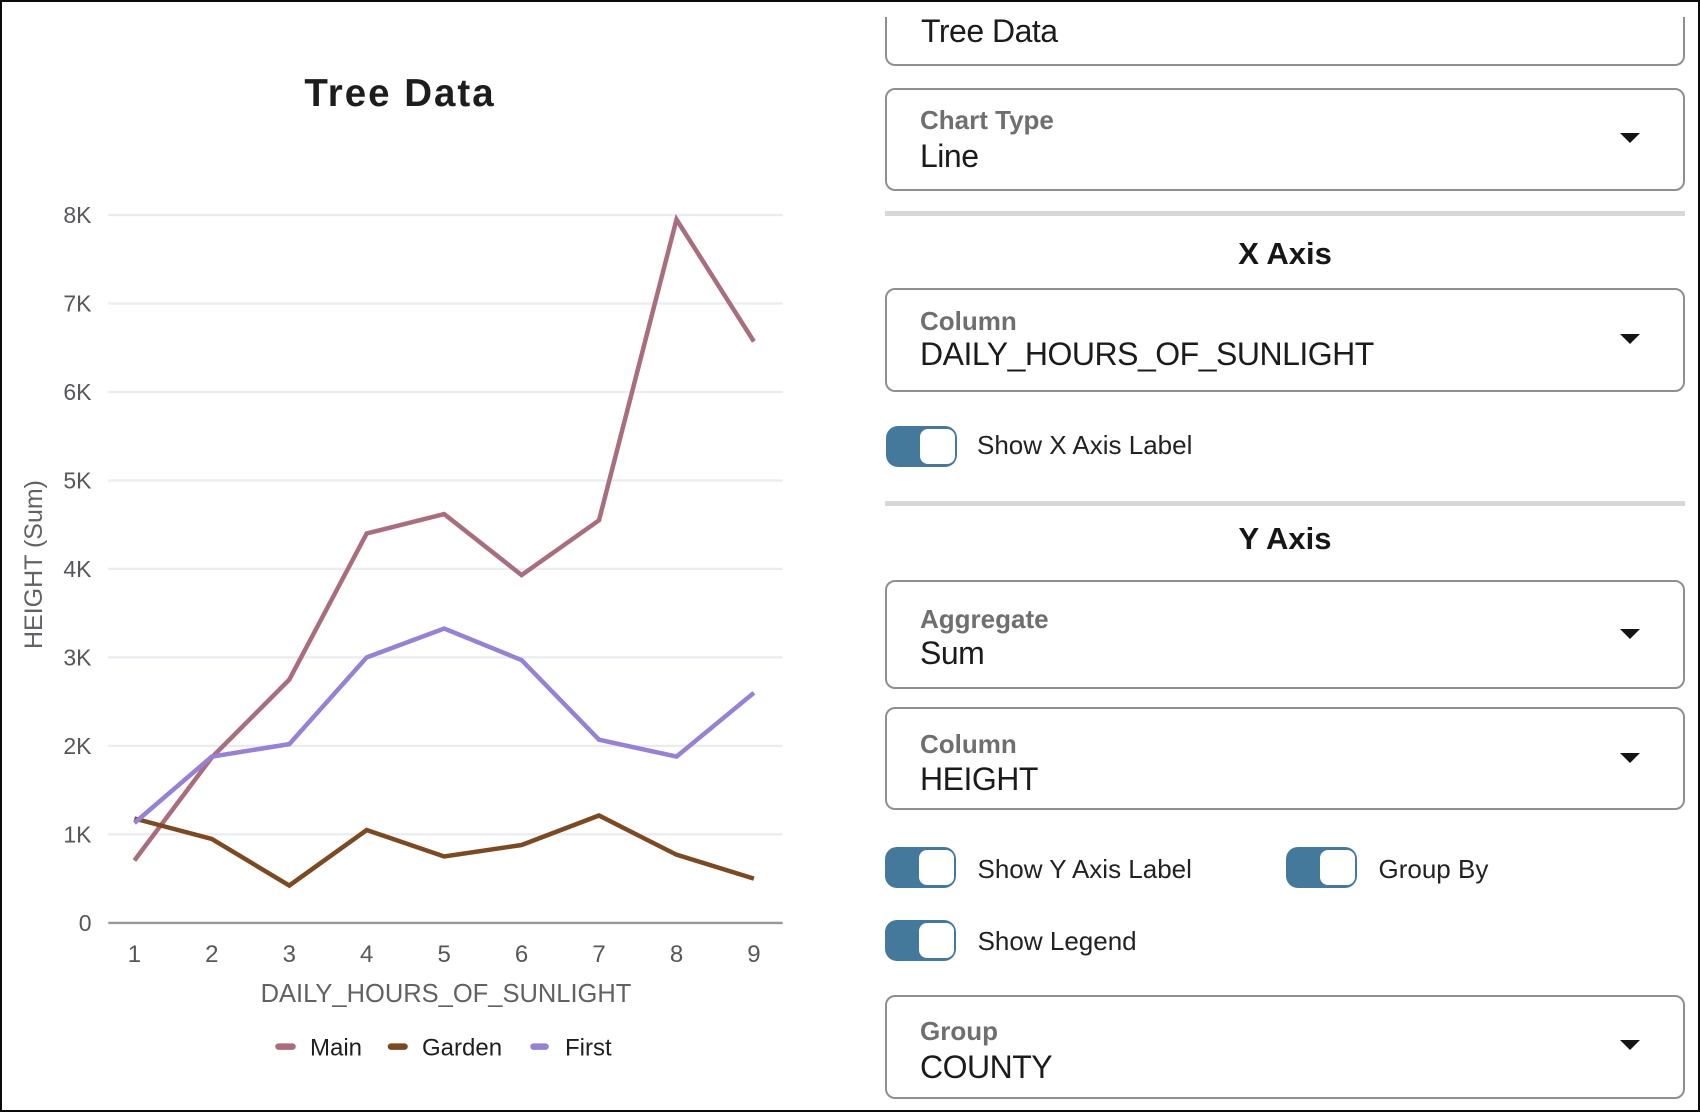 This screenshot has width=1700, height=1112. What do you see at coordinates (366, 954) in the screenshot?
I see `svg-text: 4` at bounding box center [366, 954].